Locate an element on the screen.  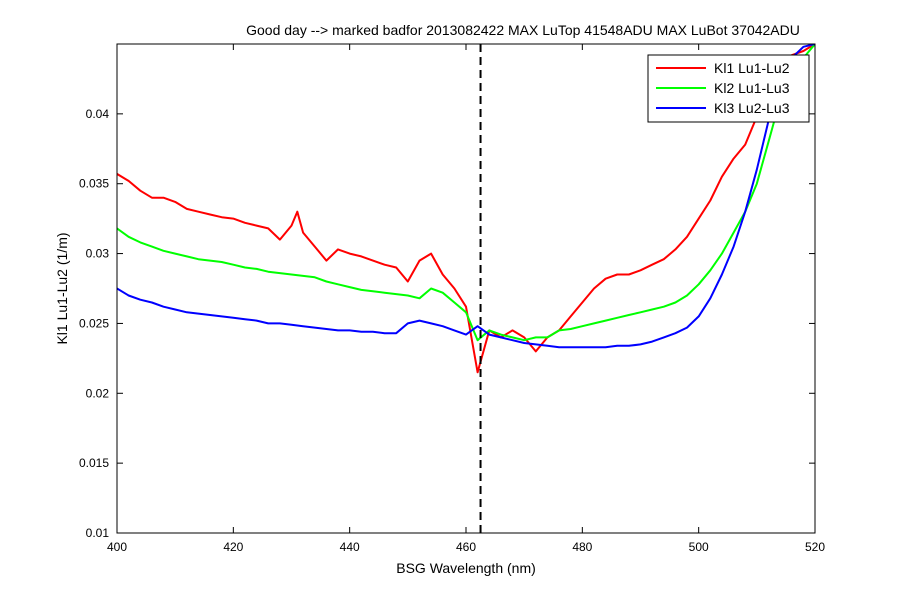
y-tick-label: 0.02 is located at coordinates (98, 393).